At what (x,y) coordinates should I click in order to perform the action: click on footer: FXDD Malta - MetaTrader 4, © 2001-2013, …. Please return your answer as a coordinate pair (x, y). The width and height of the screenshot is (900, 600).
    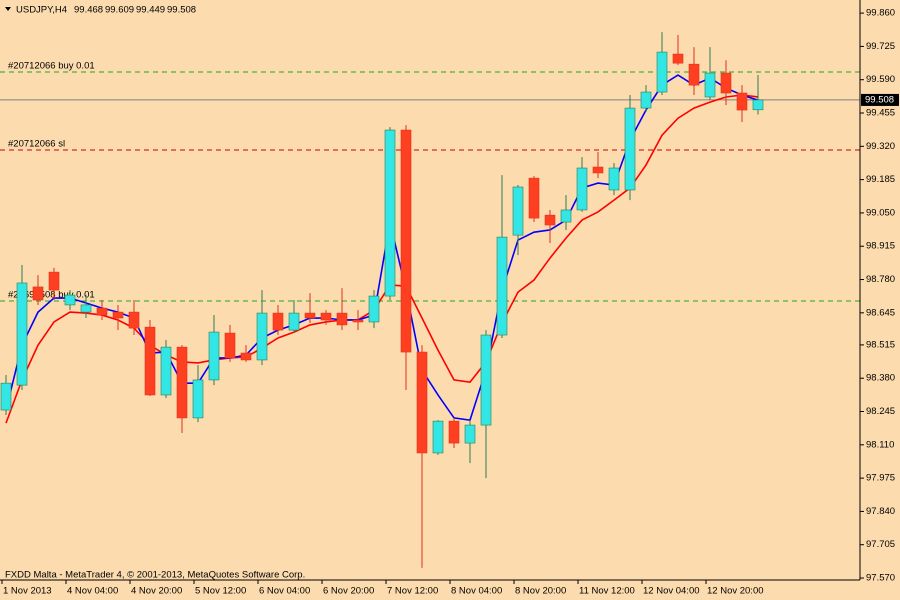
    Looking at the image, I should click on (155, 575).